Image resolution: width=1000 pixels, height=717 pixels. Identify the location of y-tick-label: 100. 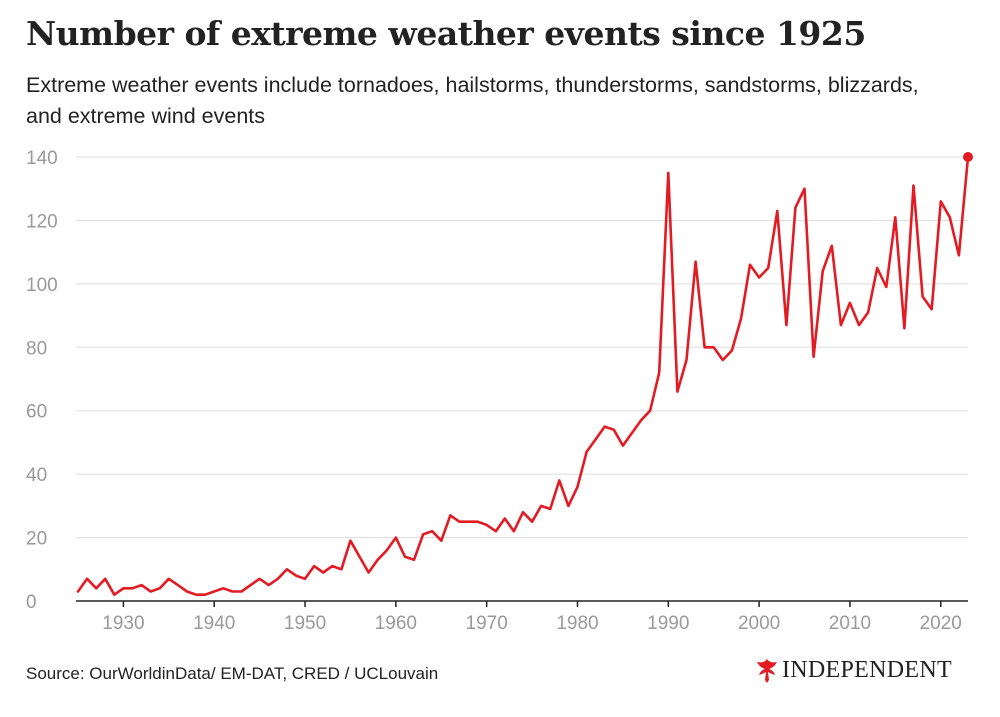
(42, 285).